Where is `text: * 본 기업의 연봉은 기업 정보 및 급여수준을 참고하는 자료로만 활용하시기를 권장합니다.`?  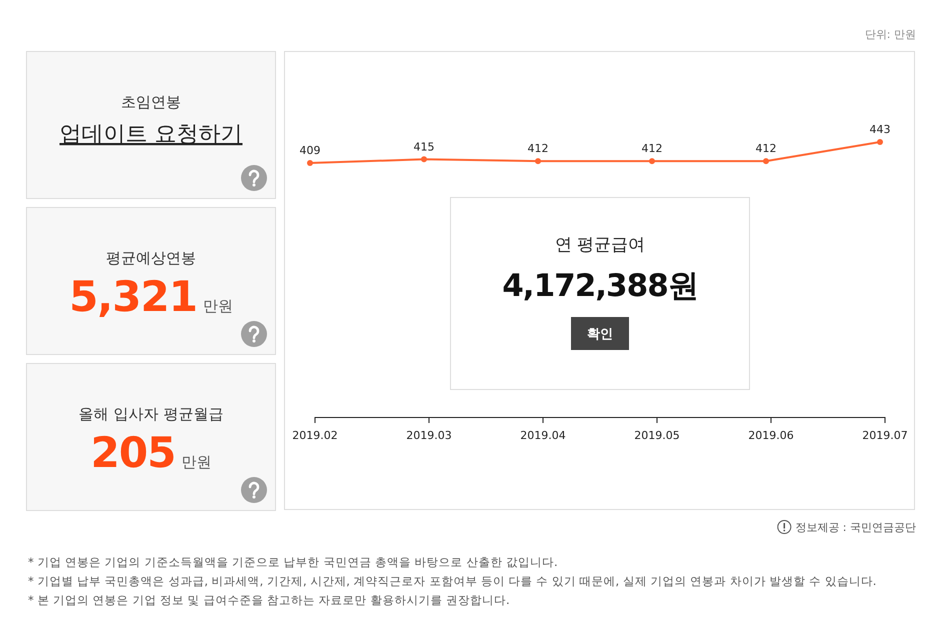
text: * 본 기업의 연봉은 기업 정보 및 급여수준을 참고하는 자료로만 활용하시기를 권장합니다. is located at coordinates (269, 600).